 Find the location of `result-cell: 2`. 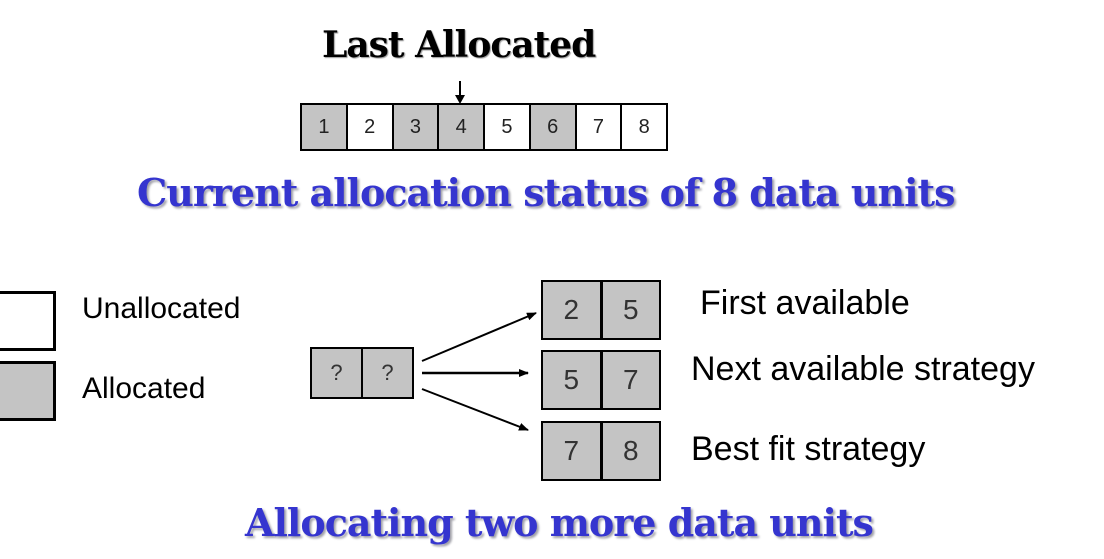

result-cell: 2 is located at coordinates (571, 309).